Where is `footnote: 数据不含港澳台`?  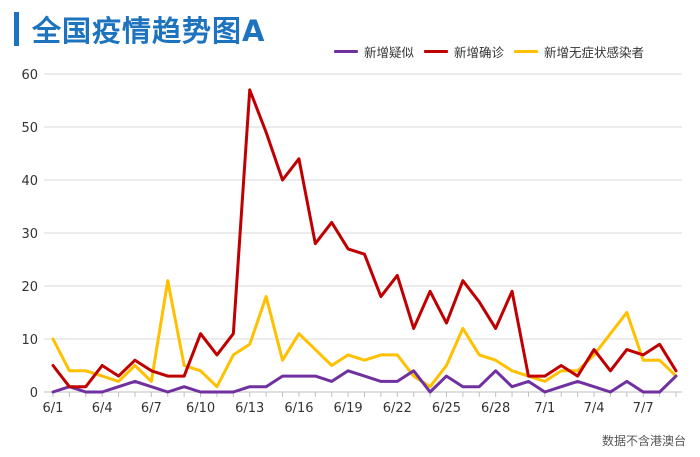 footnote: 数据不含港澳台 is located at coordinates (643, 441).